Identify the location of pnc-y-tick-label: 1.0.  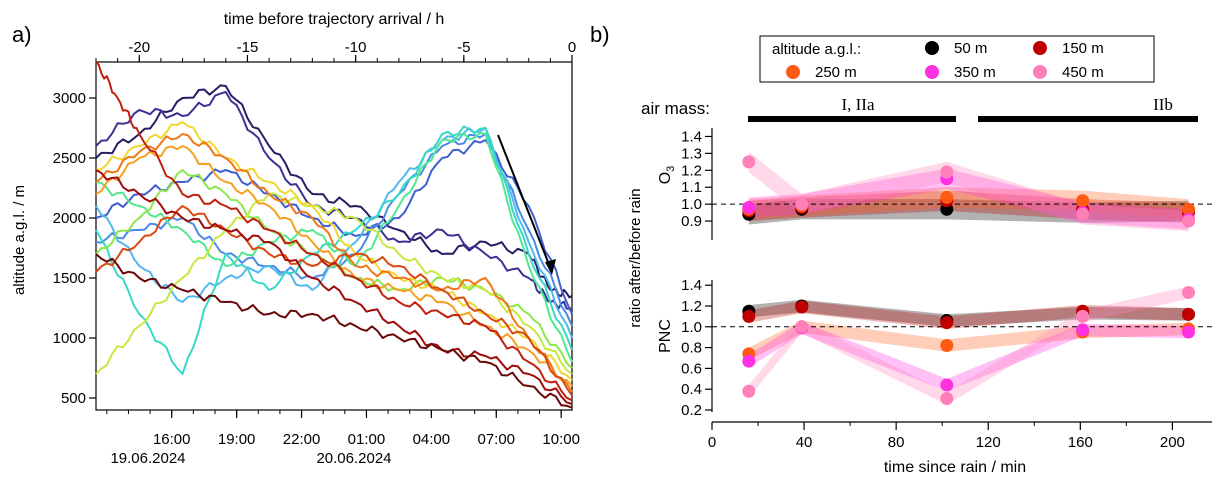
(691, 327).